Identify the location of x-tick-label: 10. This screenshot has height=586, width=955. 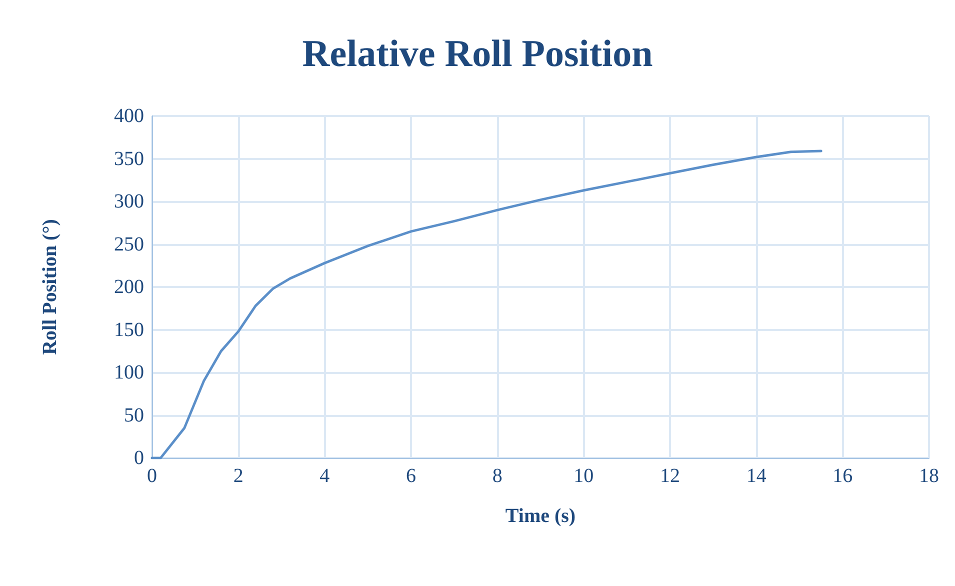
(584, 476).